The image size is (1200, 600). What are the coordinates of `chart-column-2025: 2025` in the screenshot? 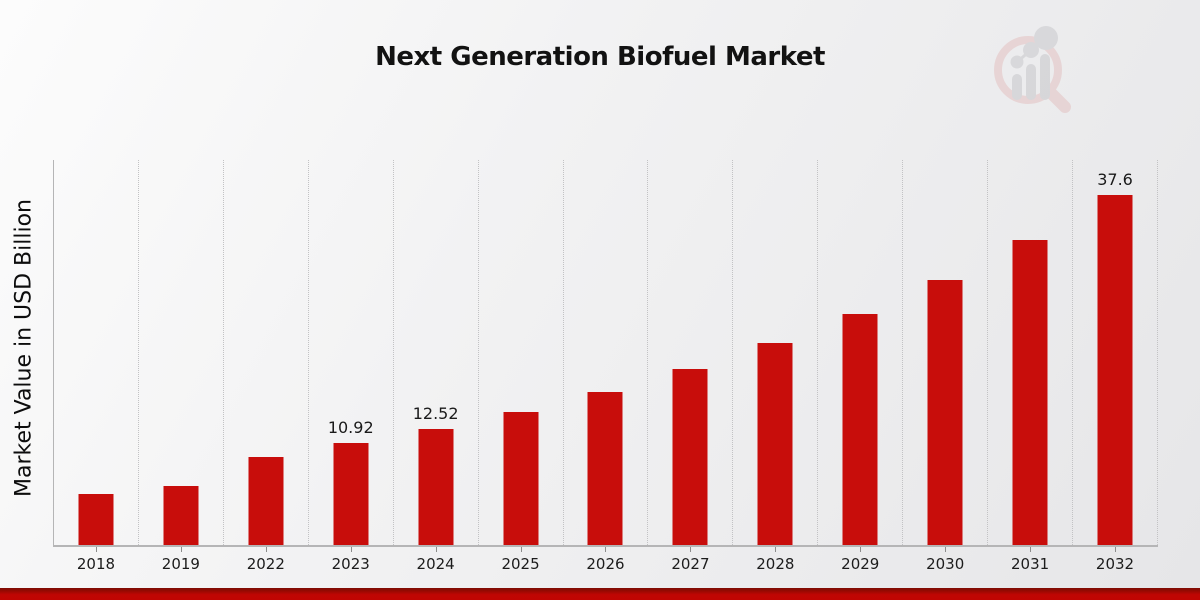 It's located at (521, 366).